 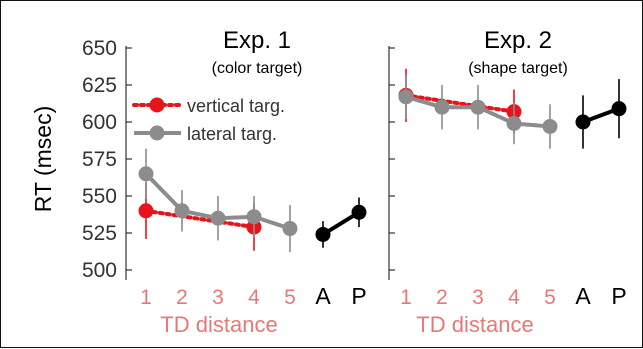 What do you see at coordinates (514, 297) in the screenshot?
I see `panel-2-x-tick-label-4: 4` at bounding box center [514, 297].